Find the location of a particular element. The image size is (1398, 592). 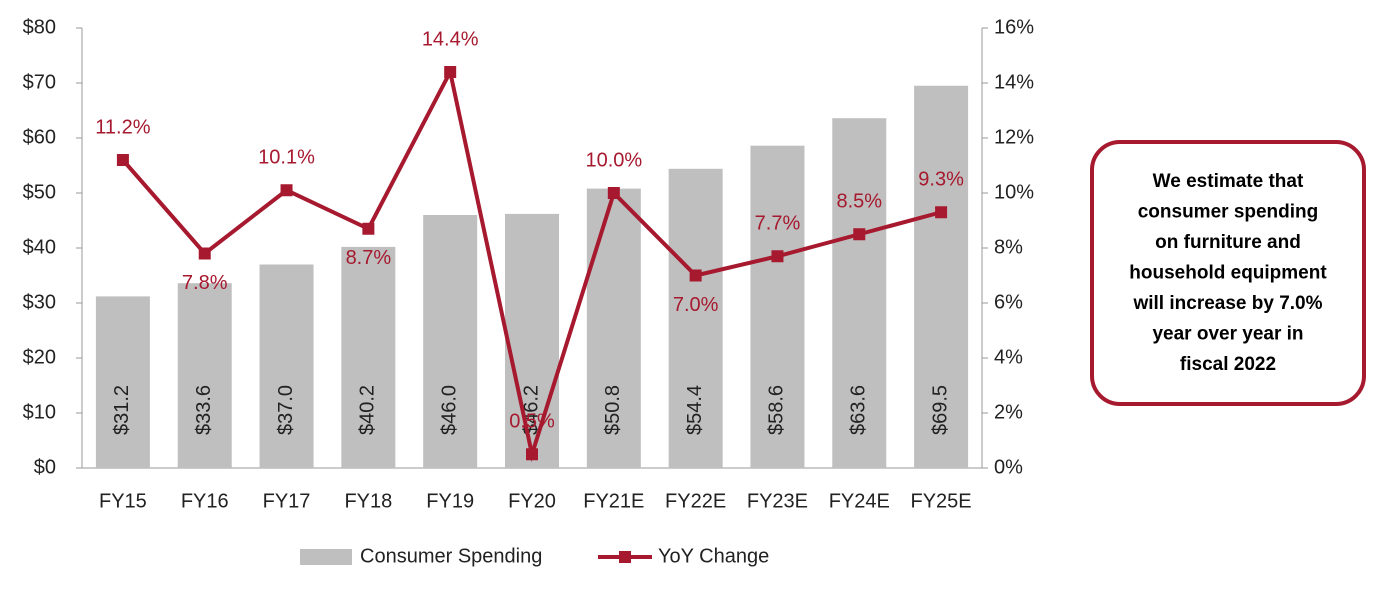

x-tick-label: FY22E is located at coordinates (695, 501).